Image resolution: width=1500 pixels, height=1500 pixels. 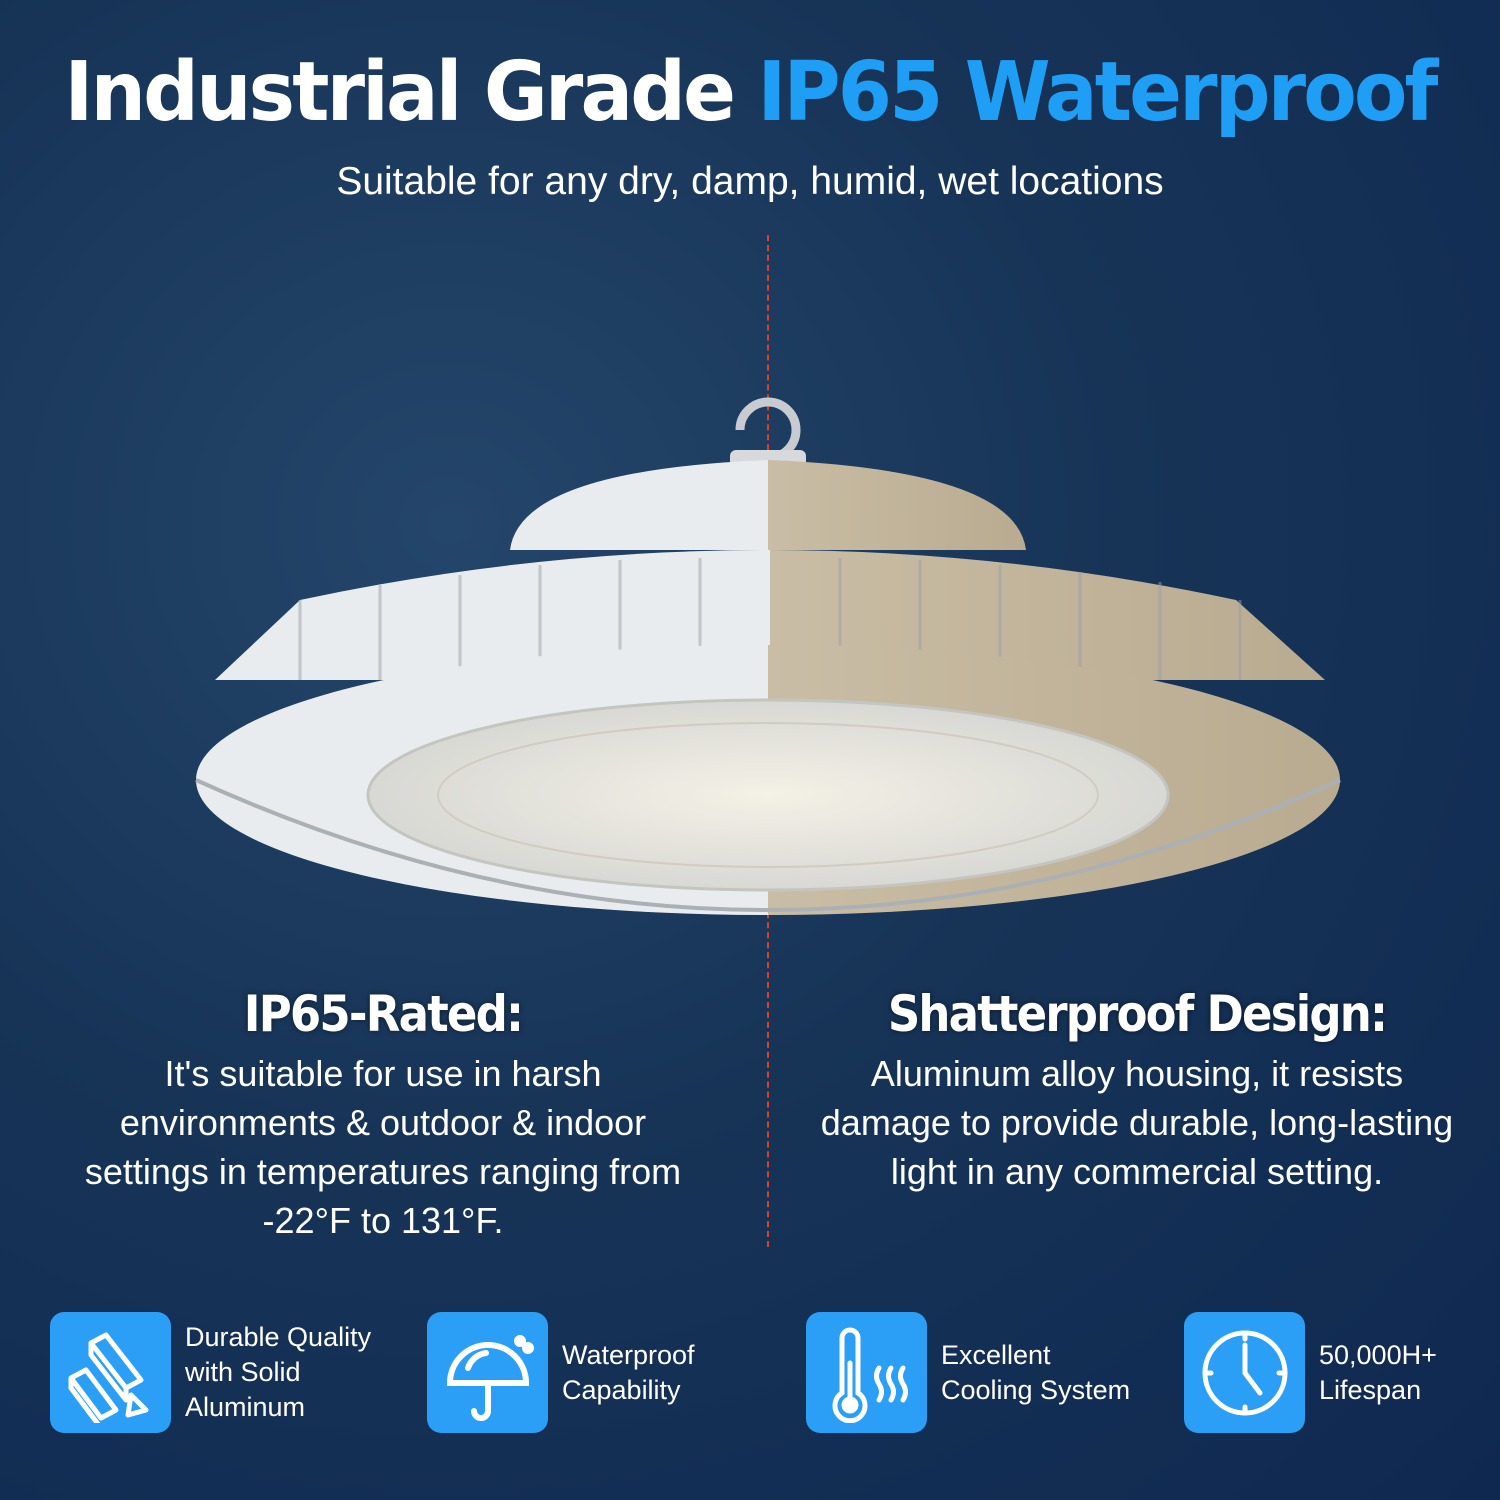 I want to click on feature-label: Waterproof Capability, so click(x=628, y=1372).